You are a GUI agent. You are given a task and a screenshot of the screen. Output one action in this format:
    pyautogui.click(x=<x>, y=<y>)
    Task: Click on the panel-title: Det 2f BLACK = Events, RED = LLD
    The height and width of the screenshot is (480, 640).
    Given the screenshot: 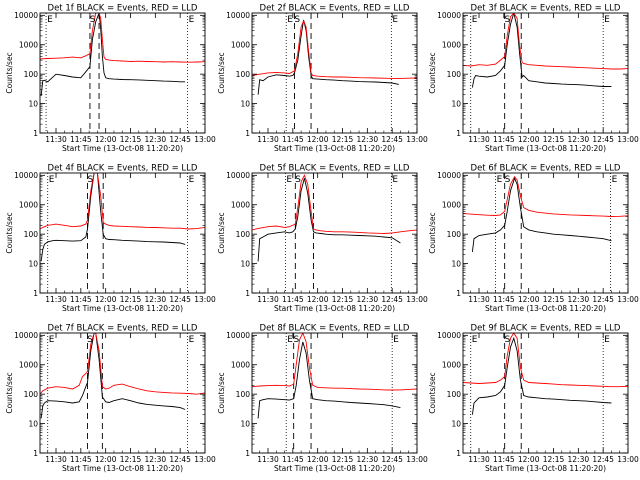 What is the action you would take?
    pyautogui.click(x=335, y=9)
    